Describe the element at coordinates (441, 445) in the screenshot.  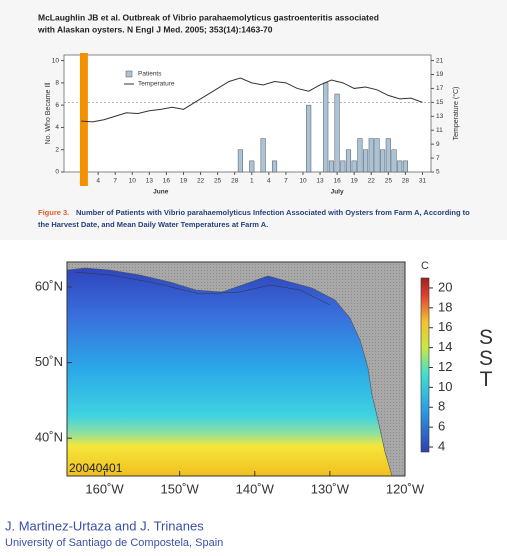
I see `colorbar-tick-label: 4` at that location.